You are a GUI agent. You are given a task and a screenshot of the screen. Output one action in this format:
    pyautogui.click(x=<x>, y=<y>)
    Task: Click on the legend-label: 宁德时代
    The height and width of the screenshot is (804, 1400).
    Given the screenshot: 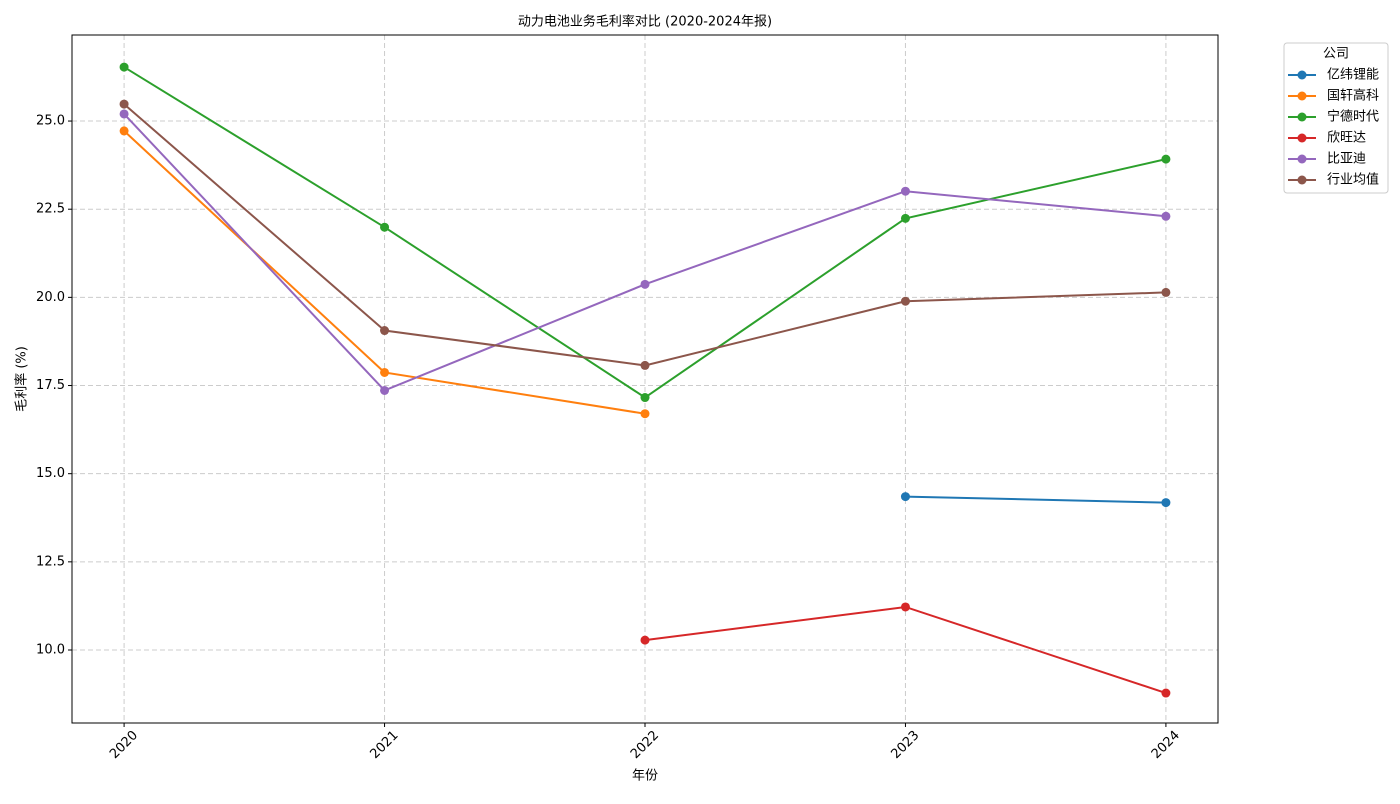 What is the action you would take?
    pyautogui.click(x=1353, y=117)
    